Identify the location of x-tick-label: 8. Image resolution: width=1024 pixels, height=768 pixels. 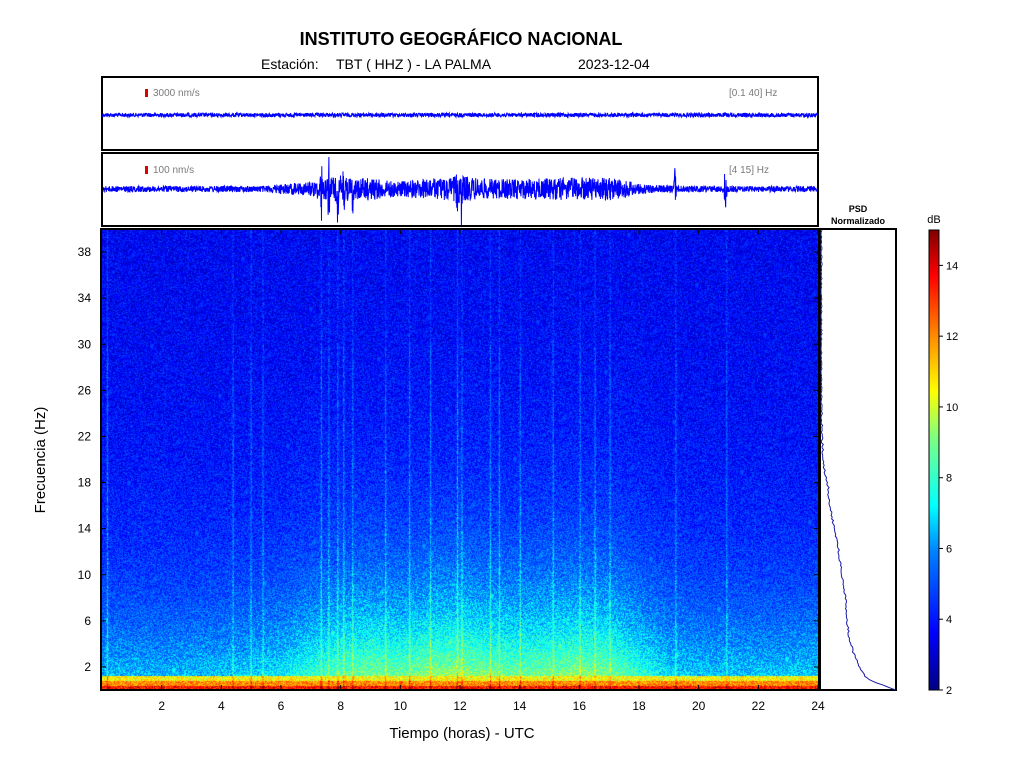
(340, 706).